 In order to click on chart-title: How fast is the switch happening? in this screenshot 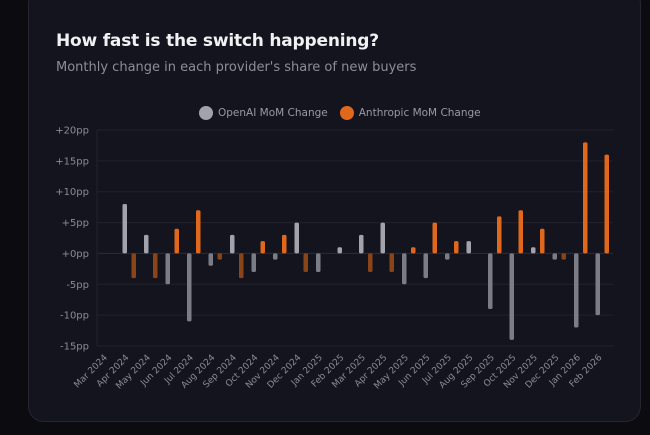, I will do `click(217, 41)`.